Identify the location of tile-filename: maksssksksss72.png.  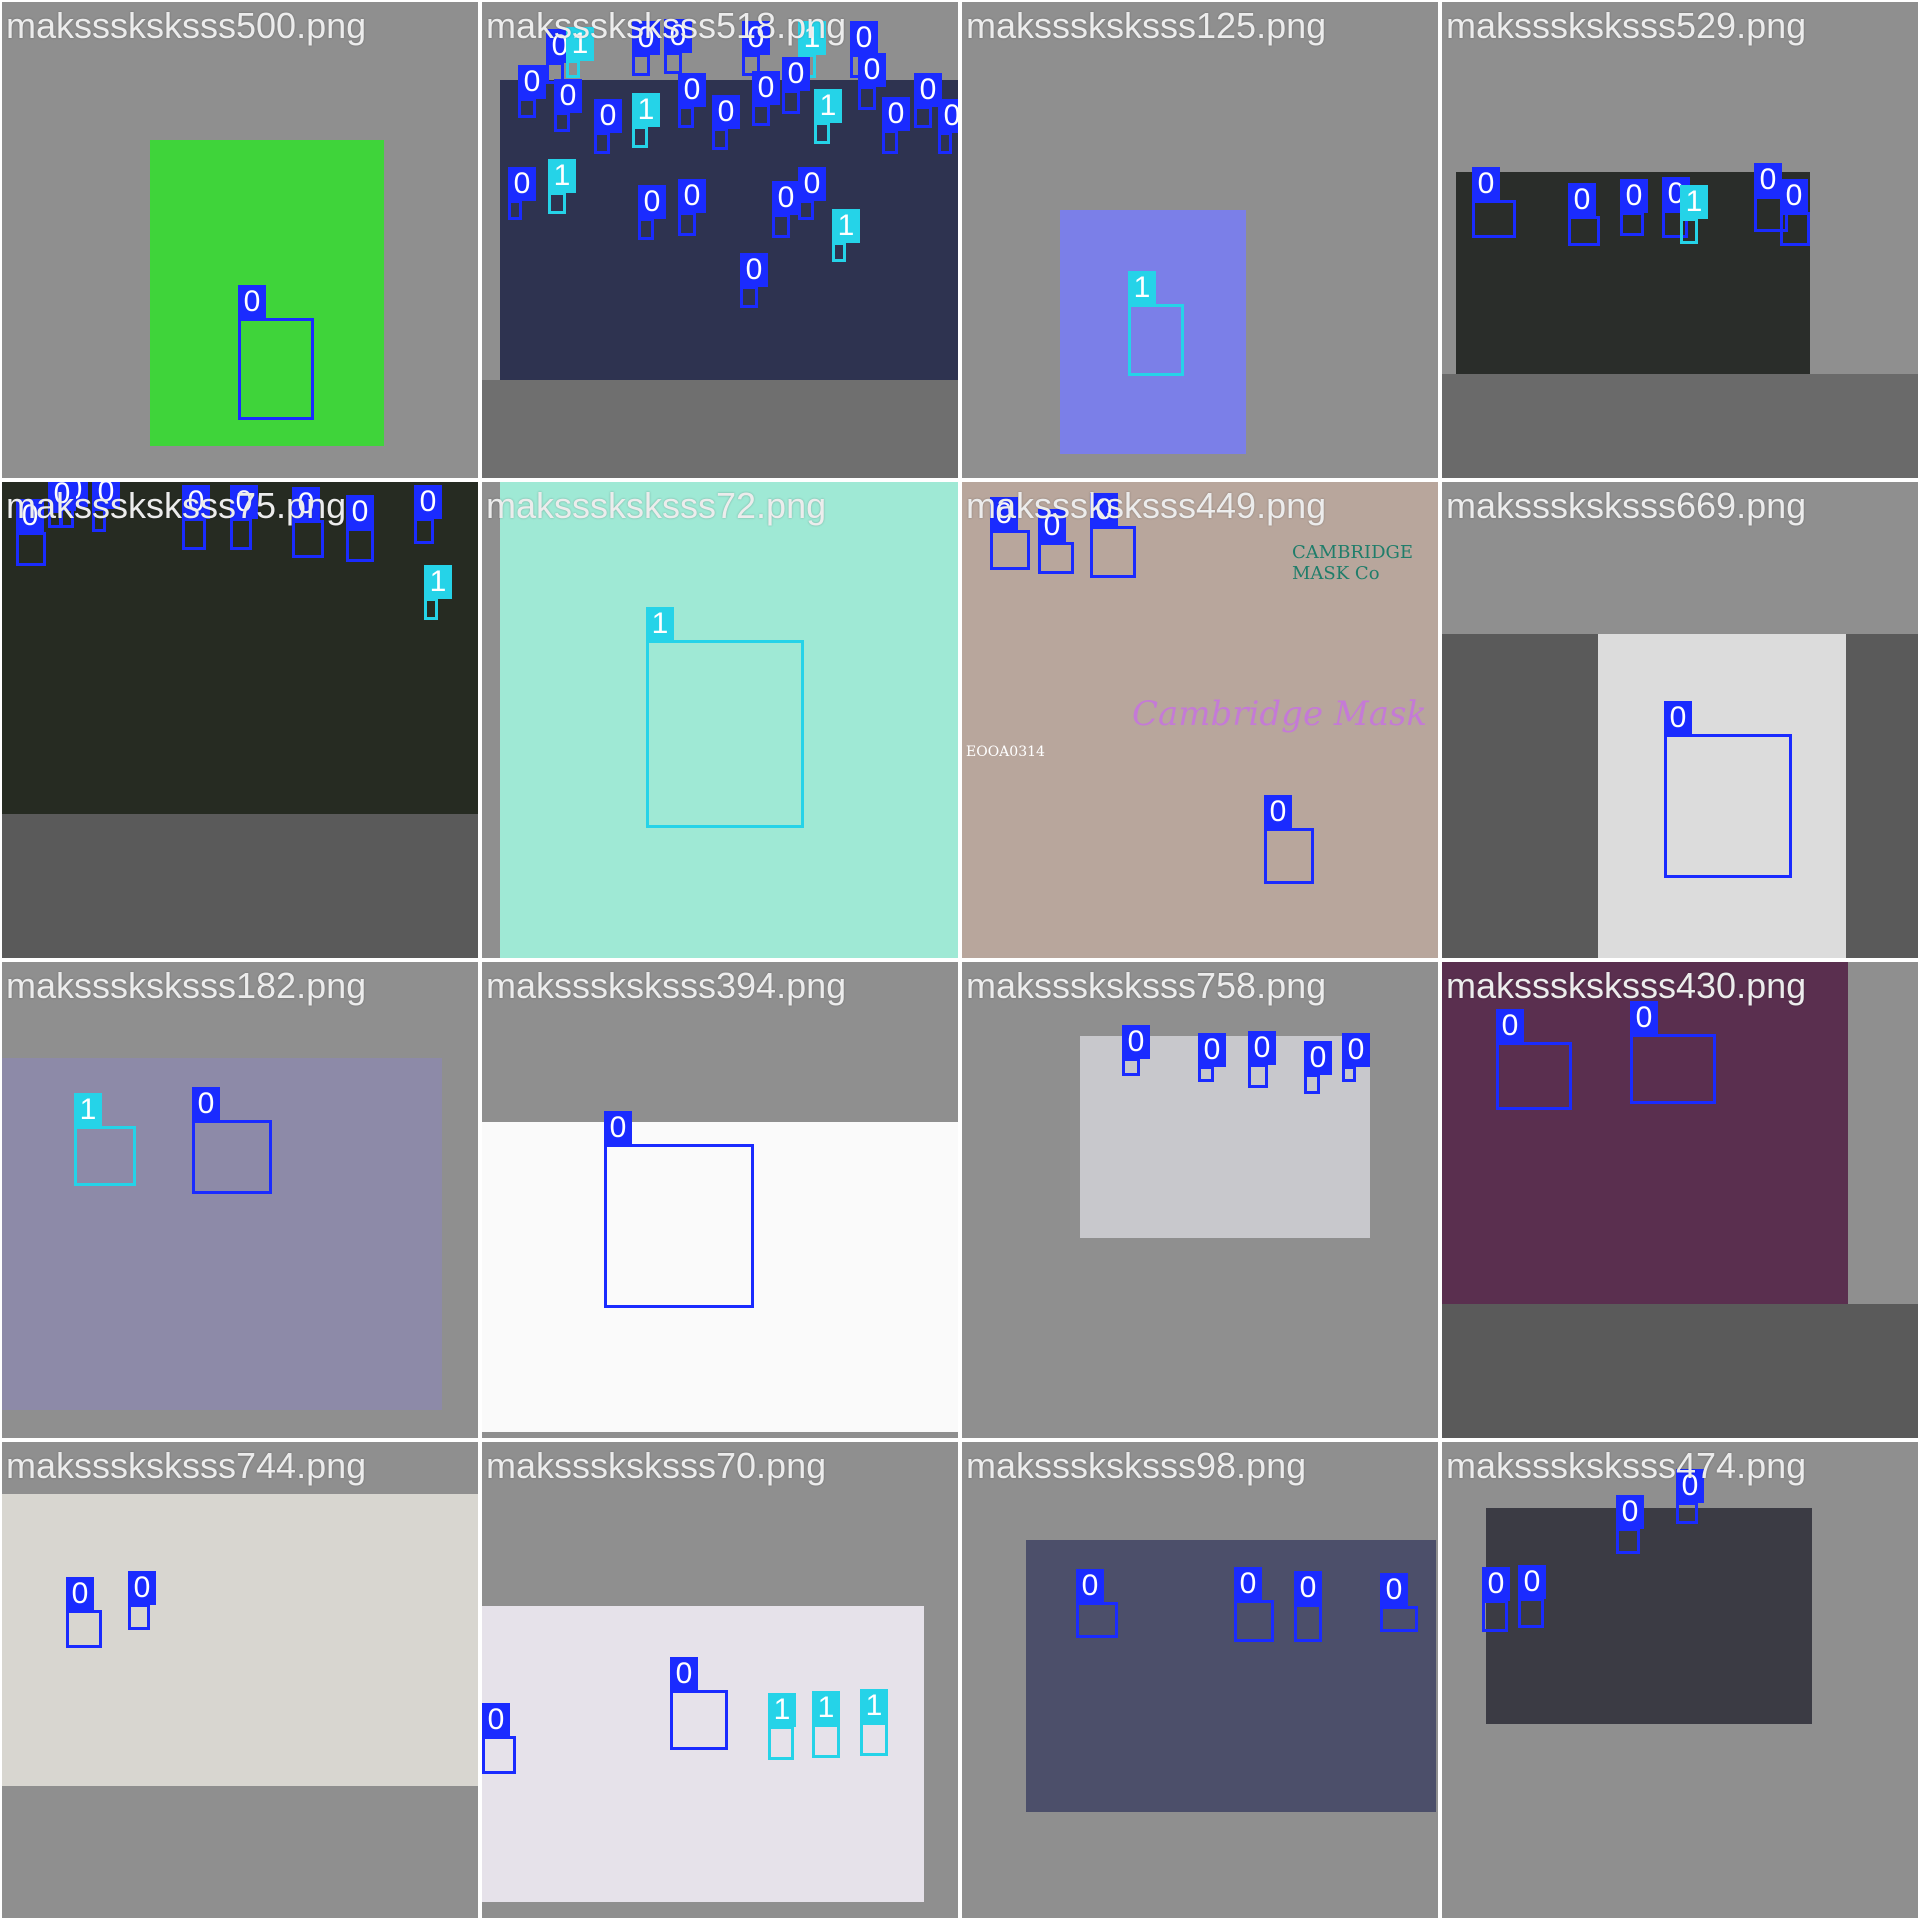
(656, 505).